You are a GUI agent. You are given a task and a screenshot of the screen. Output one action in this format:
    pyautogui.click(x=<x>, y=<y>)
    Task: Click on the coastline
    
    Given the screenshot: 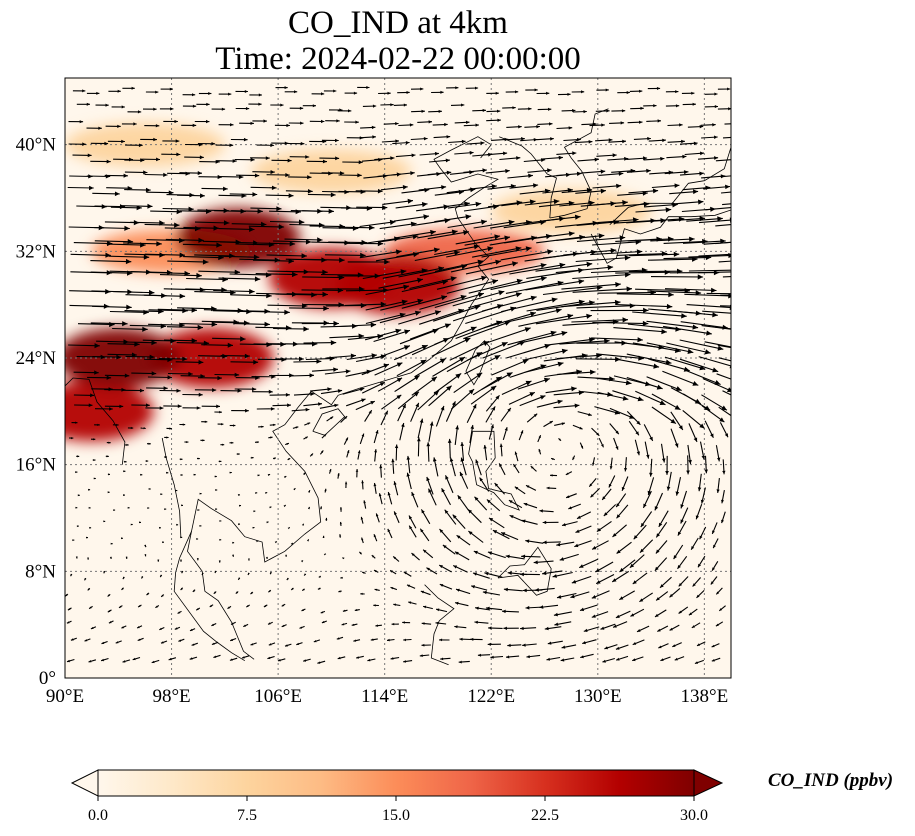 What is the action you would take?
    pyautogui.click(x=439, y=625)
    